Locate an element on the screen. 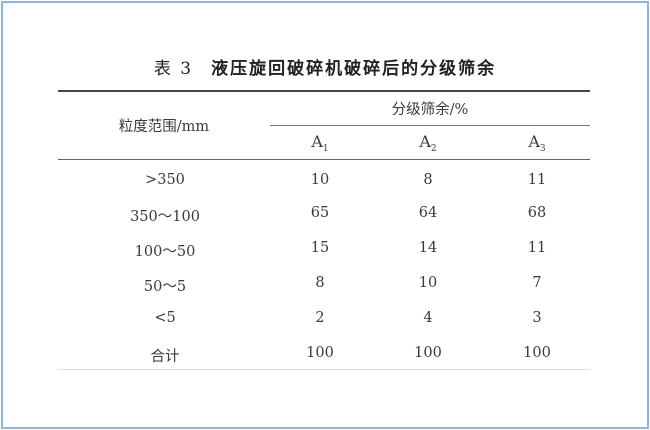 Image resolution: width=650 pixels, height=430 pixels. table-title: 液压旋回破碎机破碎后的分级筛余 is located at coordinates (354, 69).